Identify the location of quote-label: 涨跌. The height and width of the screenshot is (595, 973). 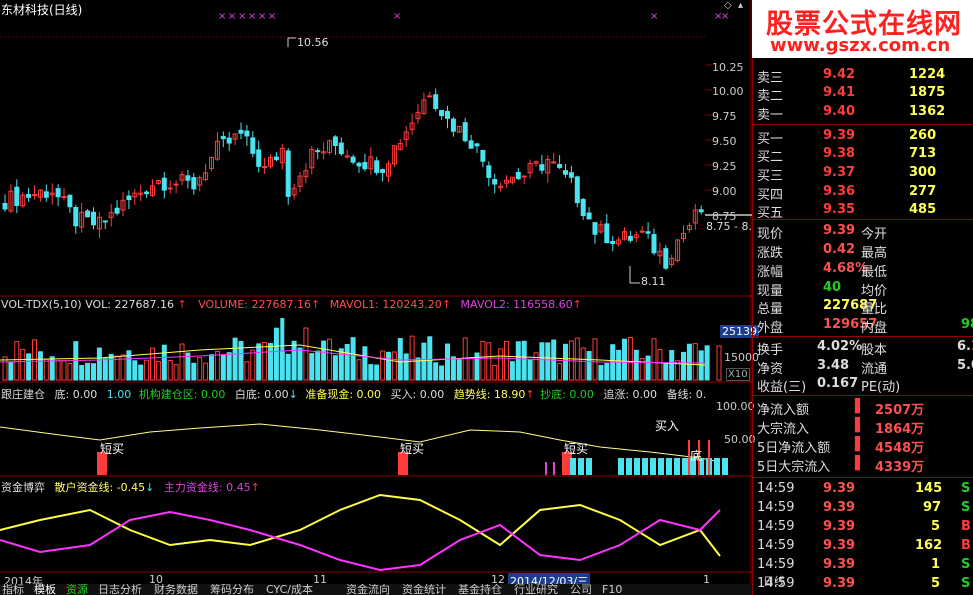
(770, 253).